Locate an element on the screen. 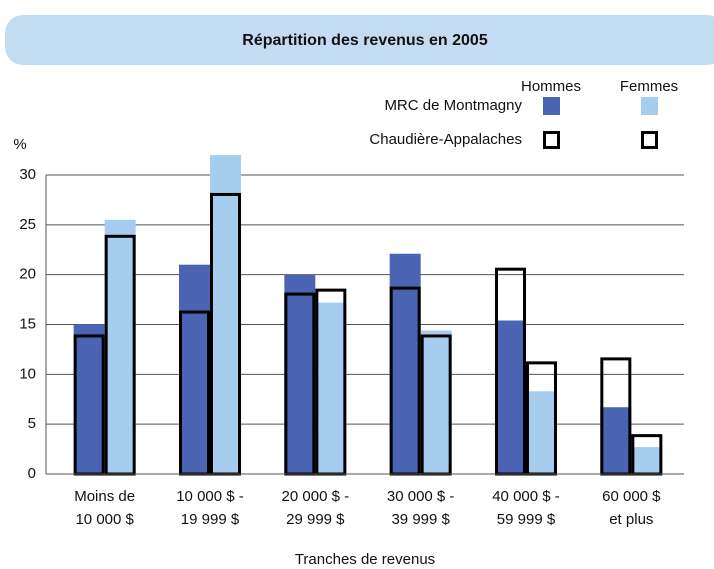 The image size is (714, 569). x-tick-label: 60 000 $ is located at coordinates (631, 496).